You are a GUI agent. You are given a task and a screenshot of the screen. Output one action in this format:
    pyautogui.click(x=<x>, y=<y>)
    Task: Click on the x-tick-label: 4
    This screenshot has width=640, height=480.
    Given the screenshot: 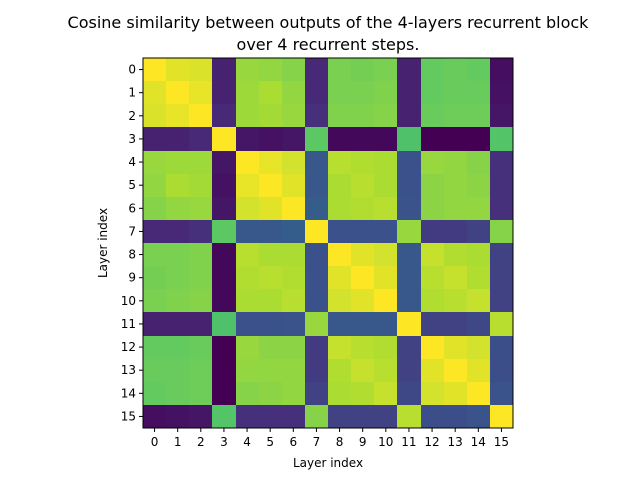 What is the action you would take?
    pyautogui.click(x=247, y=442)
    